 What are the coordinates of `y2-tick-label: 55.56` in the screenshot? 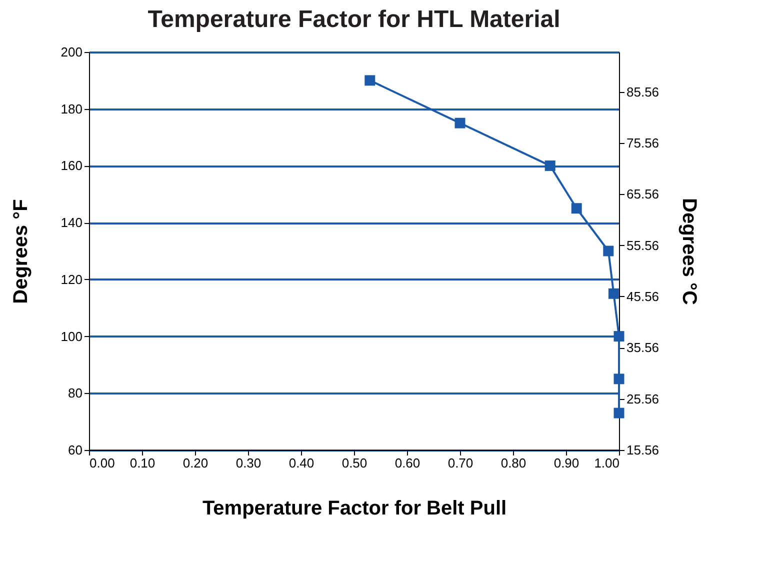 It's located at (643, 245).